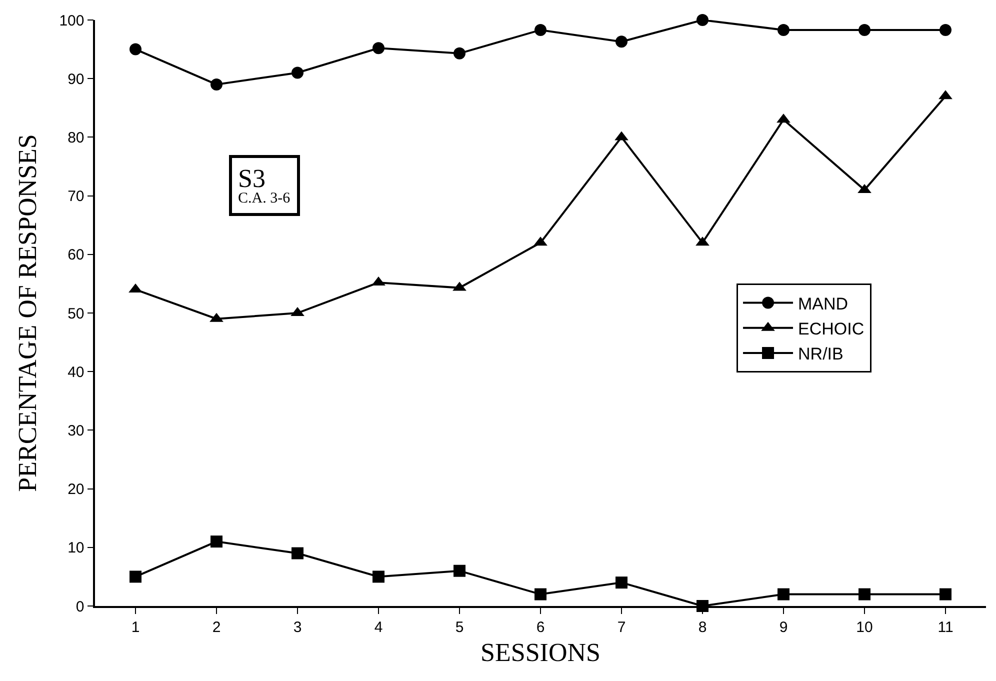 This screenshot has height=681, width=996. Describe the element at coordinates (76, 79) in the screenshot. I see `y-tick-label: 90` at that location.